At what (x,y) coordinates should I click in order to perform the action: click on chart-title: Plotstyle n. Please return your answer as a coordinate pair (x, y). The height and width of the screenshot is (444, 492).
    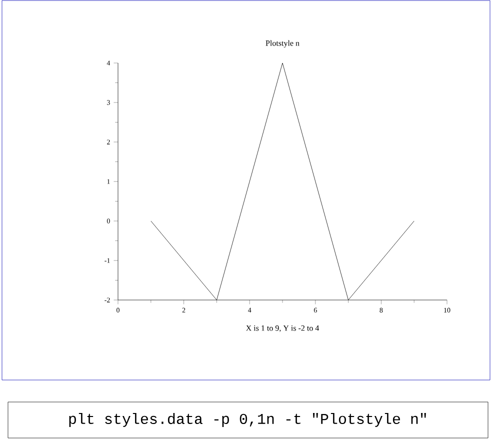
    Looking at the image, I should click on (283, 44).